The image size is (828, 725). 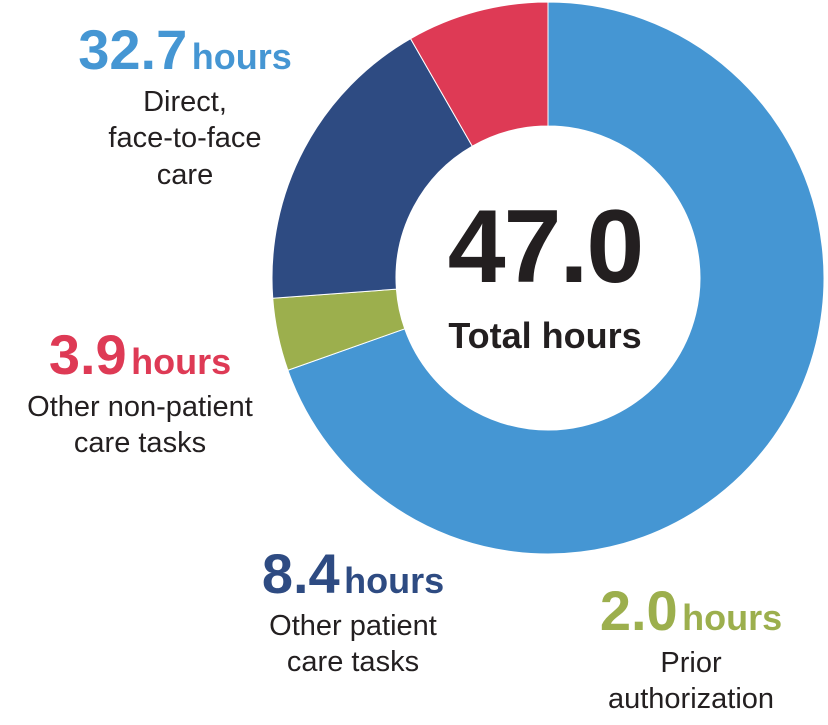 What do you see at coordinates (638, 610) in the screenshot?
I see `prior-auth-hours: 2.0` at bounding box center [638, 610].